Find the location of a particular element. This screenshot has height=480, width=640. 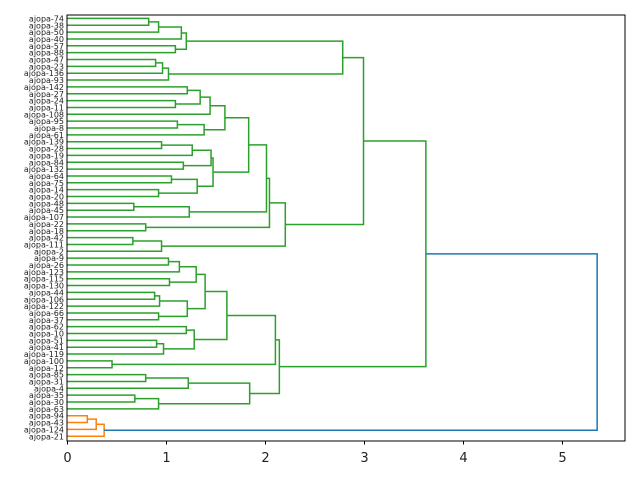

leaf-label: ajopa-106 is located at coordinates (44, 299).